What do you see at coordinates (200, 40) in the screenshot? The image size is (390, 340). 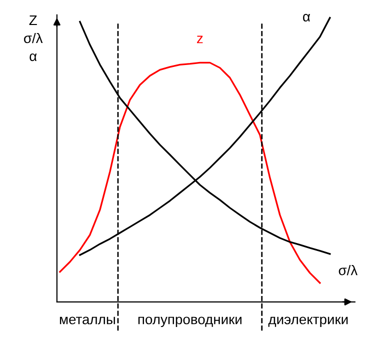 I see `series-label: z` at bounding box center [200, 40].